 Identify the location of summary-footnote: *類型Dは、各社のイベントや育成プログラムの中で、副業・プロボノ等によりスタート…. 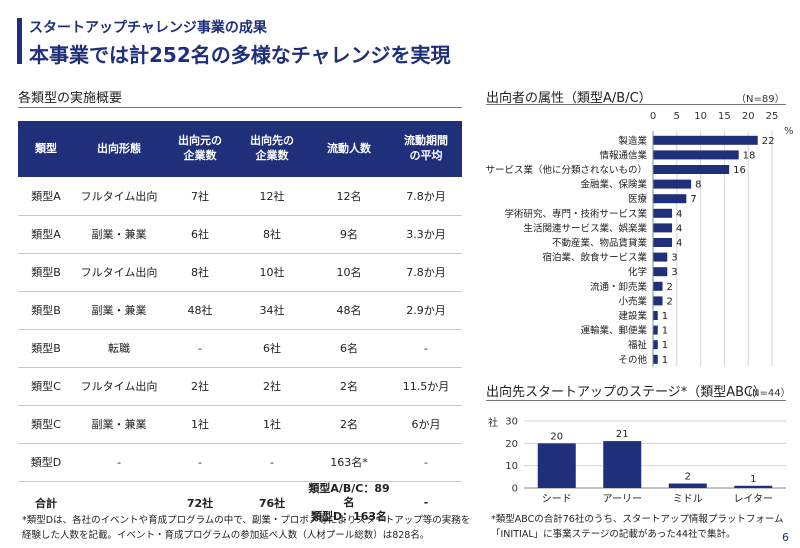
(246, 528).